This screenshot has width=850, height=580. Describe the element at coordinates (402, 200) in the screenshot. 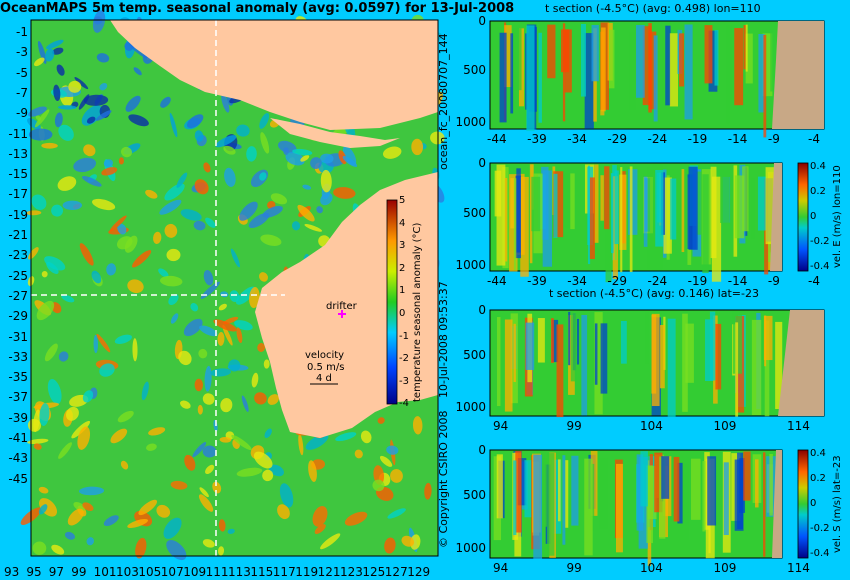

I see `colorbar-tick-label: 5` at that location.